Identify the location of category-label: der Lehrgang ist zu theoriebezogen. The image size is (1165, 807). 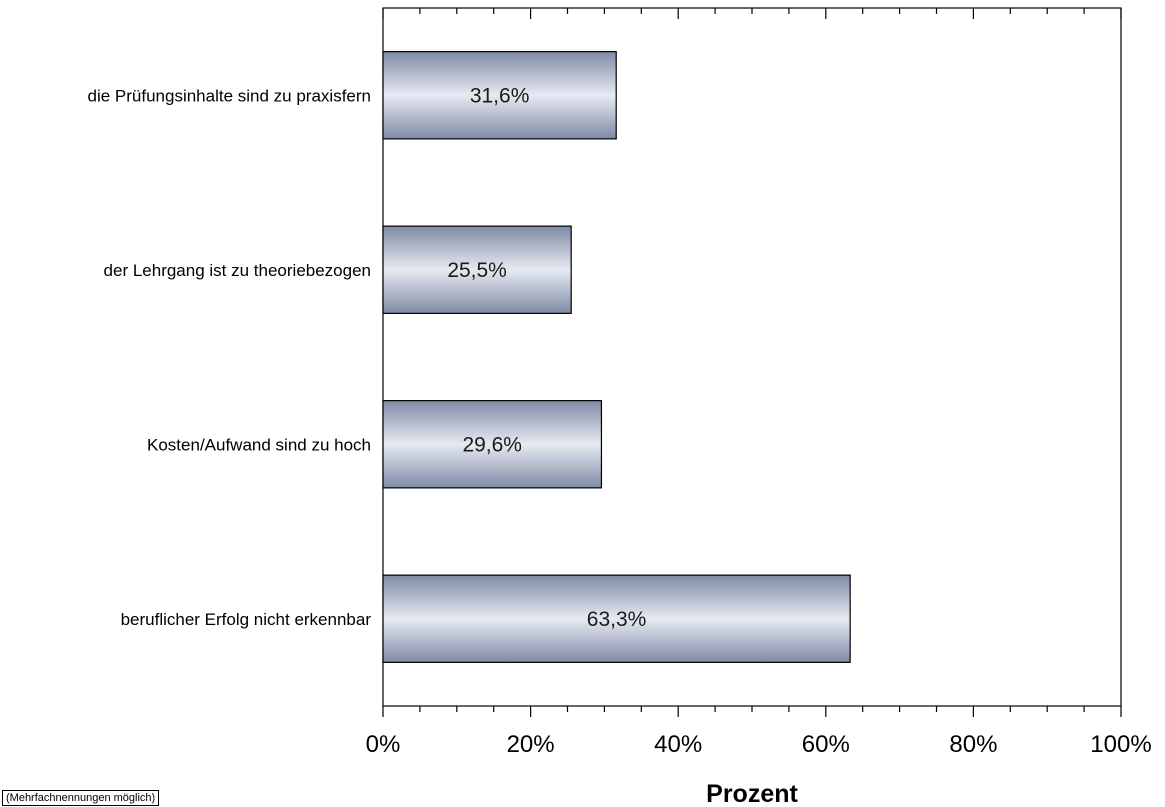
(237, 270).